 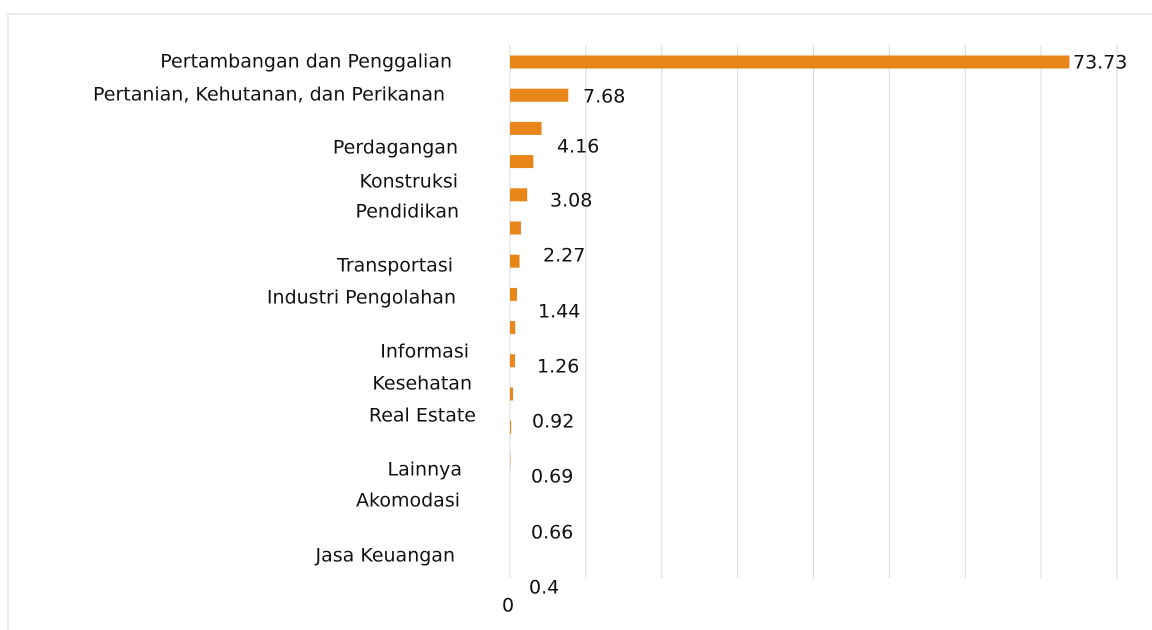 What do you see at coordinates (394, 266) in the screenshot?
I see `y-tick-label: Transportasi` at bounding box center [394, 266].